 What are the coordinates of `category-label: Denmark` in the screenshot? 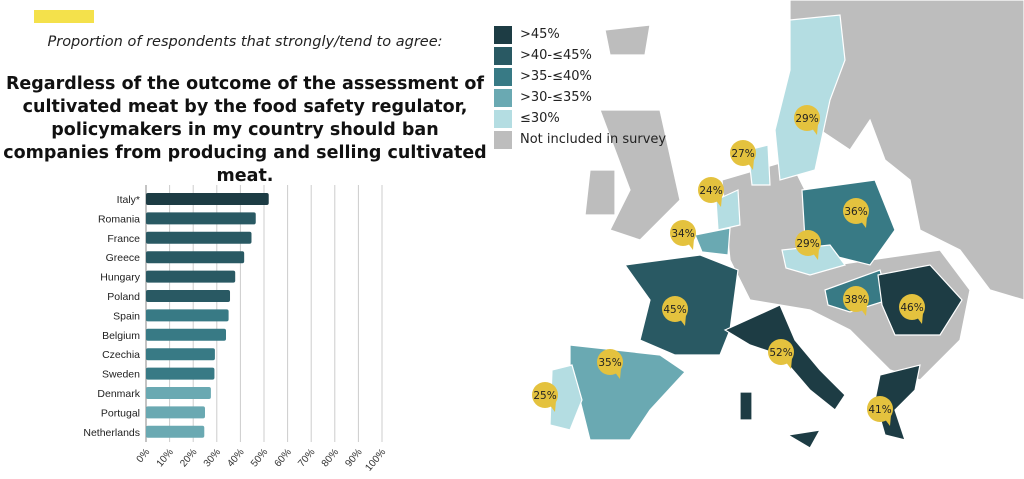 It's located at (118, 394).